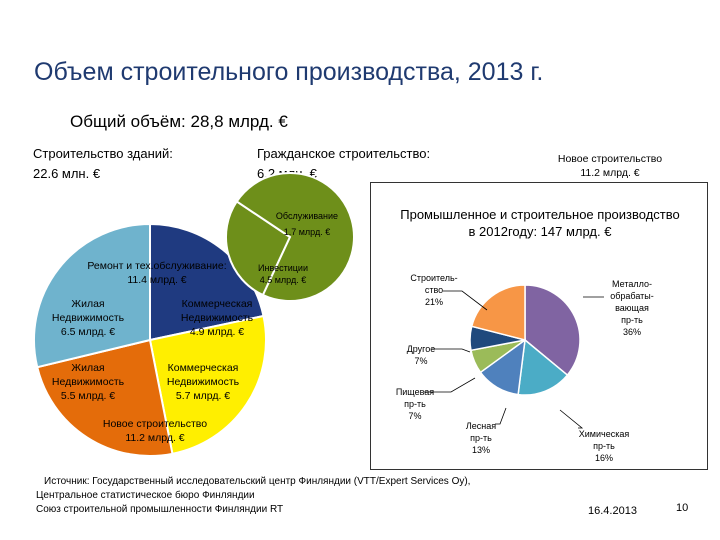 The image size is (720, 540). I want to click on metal-label-line3: вающая, so click(632, 308).